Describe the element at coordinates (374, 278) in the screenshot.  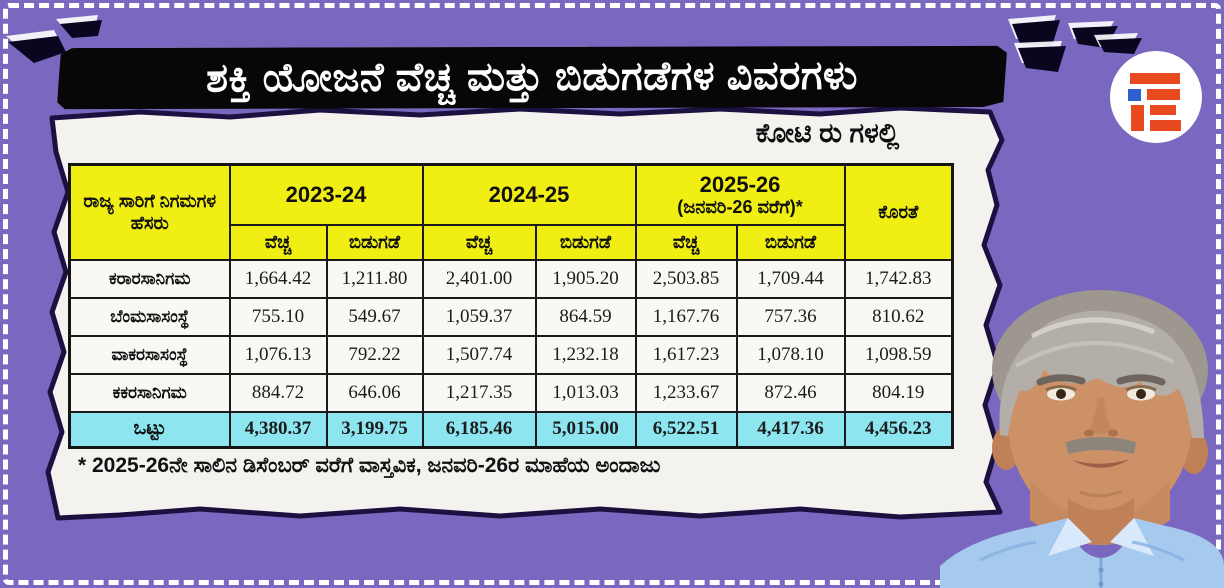
I see `cell-value: 1,211.80` at that location.